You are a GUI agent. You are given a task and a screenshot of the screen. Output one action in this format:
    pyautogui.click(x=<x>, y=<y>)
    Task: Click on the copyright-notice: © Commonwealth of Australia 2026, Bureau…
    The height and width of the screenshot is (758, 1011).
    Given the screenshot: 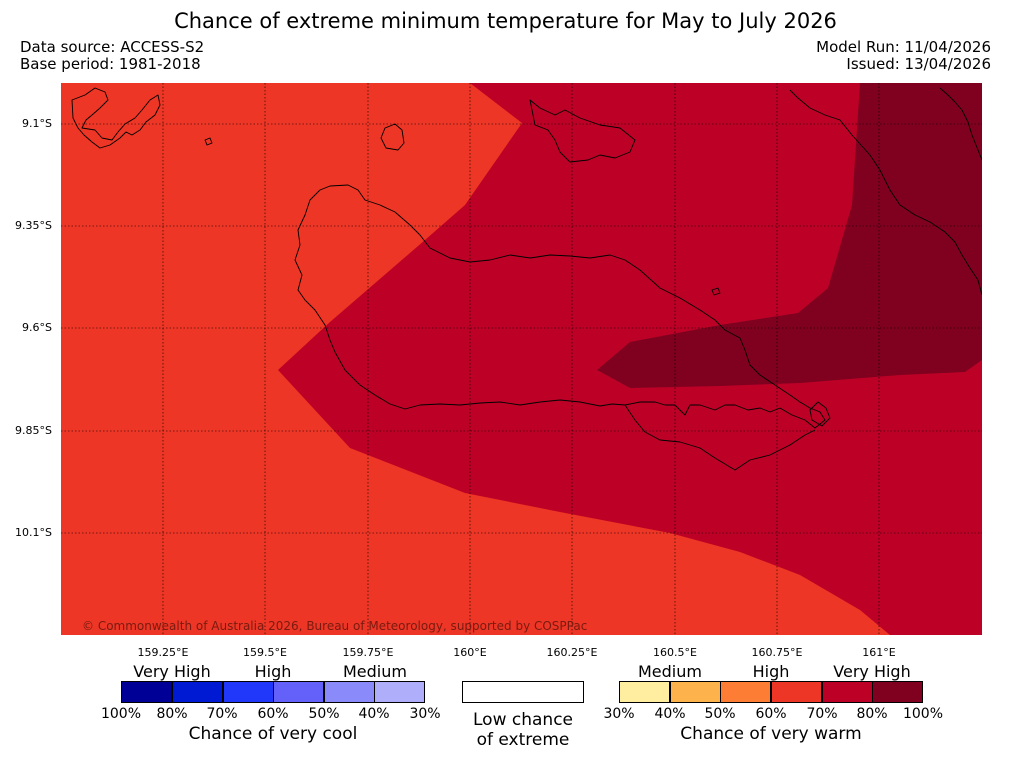 What is the action you would take?
    pyautogui.click(x=335, y=626)
    